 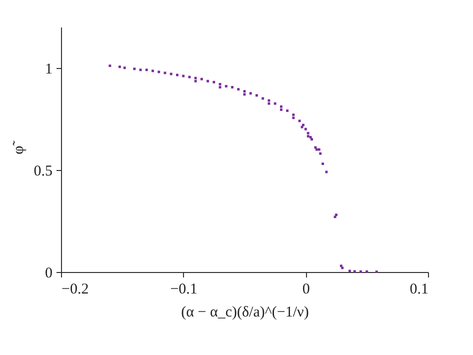 I want to click on x-tick-label: −0.2, so click(x=75, y=290).